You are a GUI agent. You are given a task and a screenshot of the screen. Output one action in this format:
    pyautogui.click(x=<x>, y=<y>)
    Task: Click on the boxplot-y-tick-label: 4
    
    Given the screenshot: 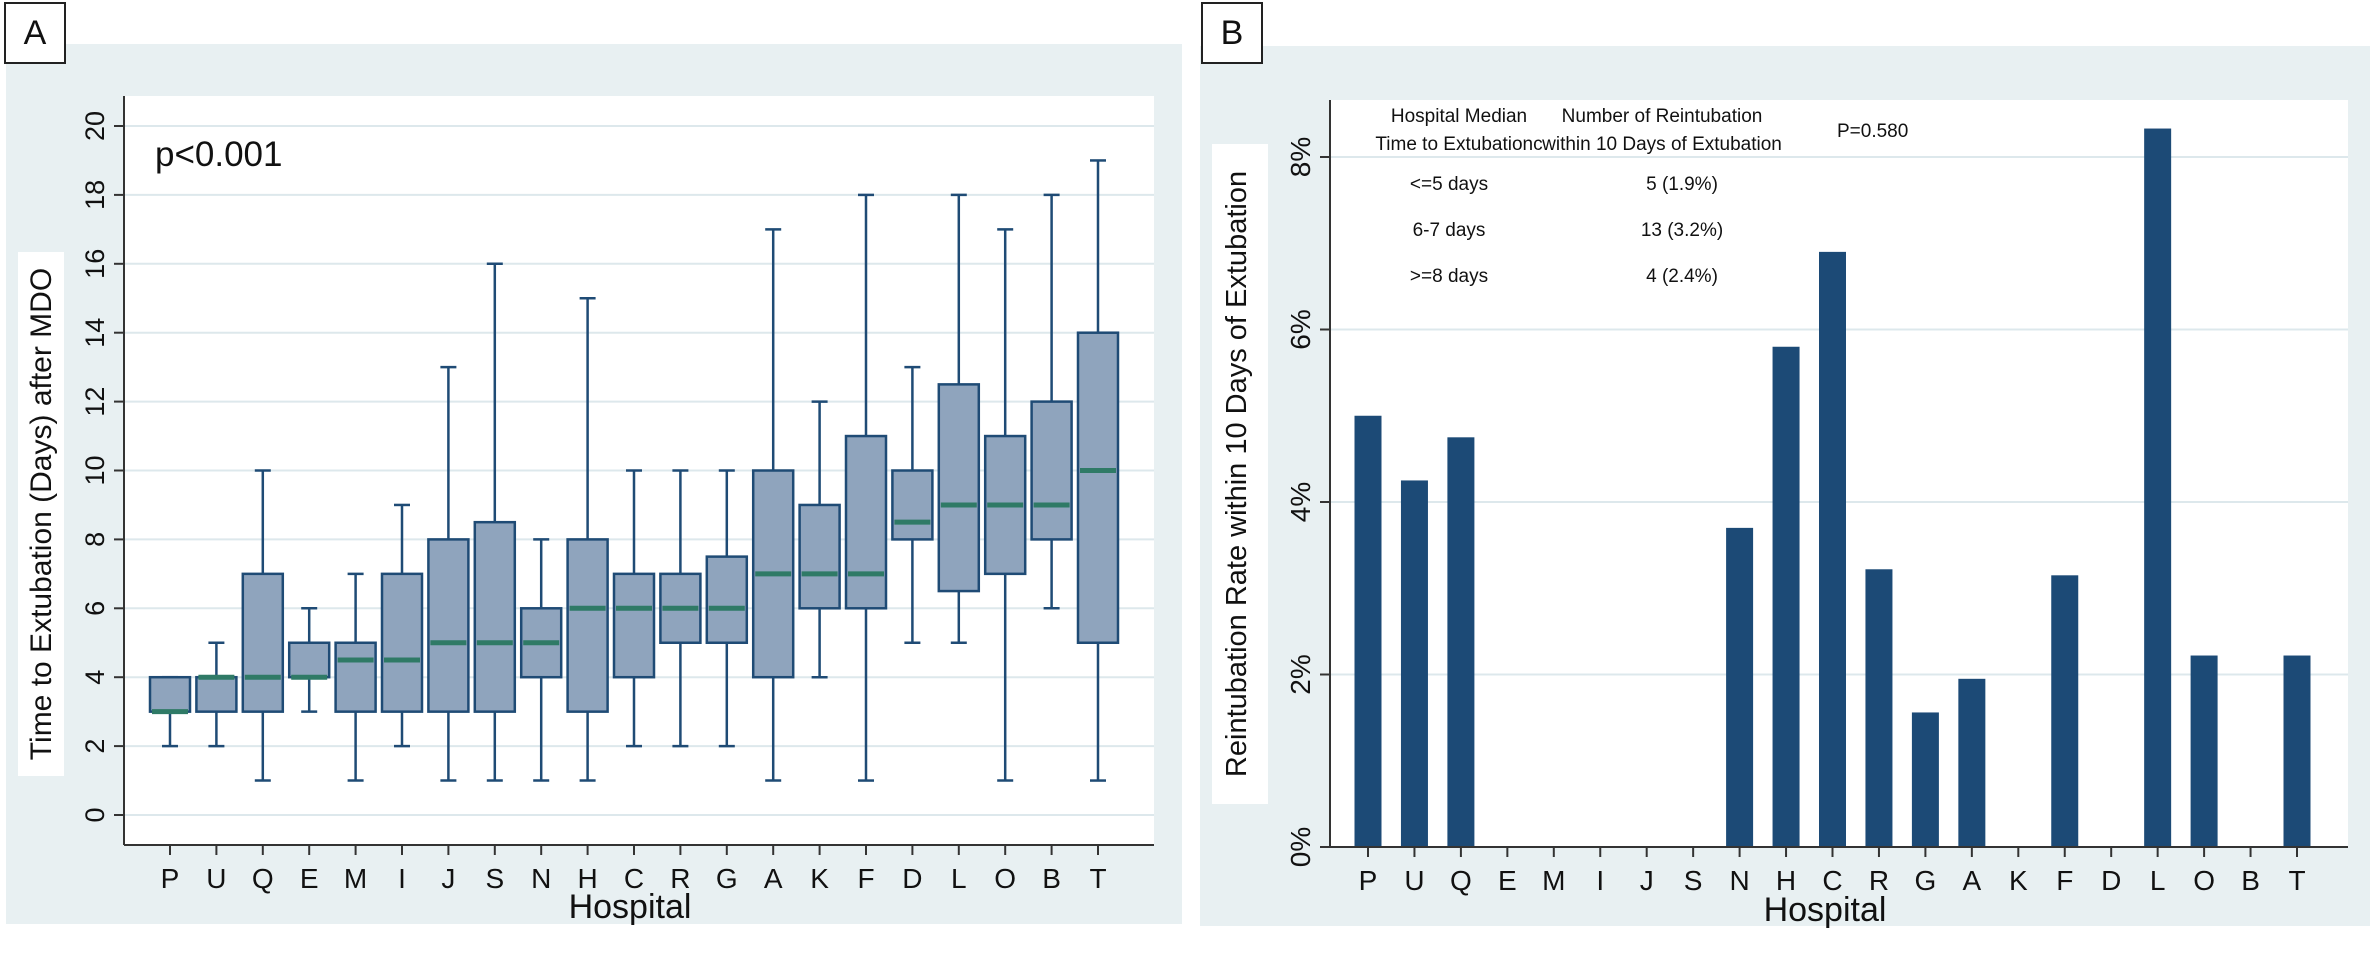 What is the action you would take?
    pyautogui.click(x=95, y=677)
    